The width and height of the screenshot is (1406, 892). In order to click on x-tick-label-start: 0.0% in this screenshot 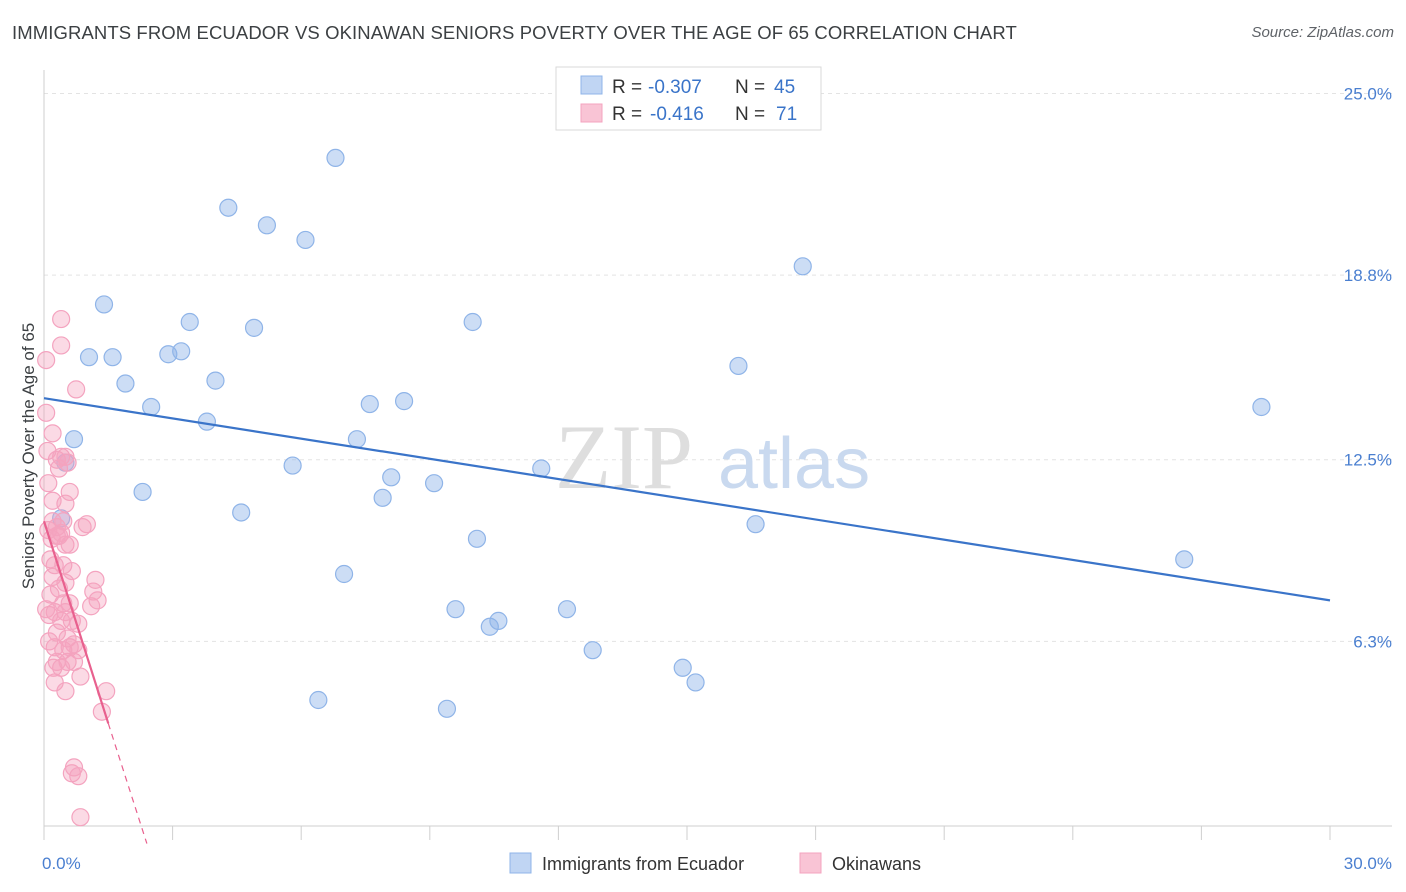, I will do `click(61, 863)`.